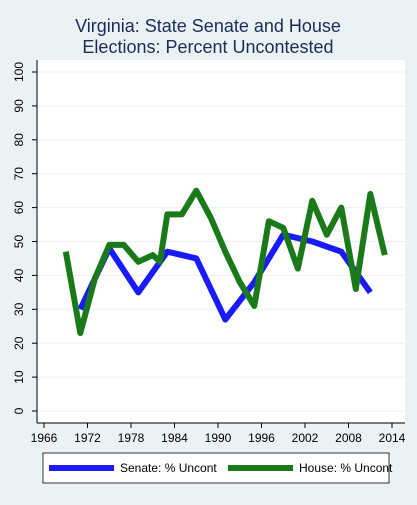  Describe the element at coordinates (168, 468) in the screenshot. I see `legend-label: Senate: % Uncont` at that location.